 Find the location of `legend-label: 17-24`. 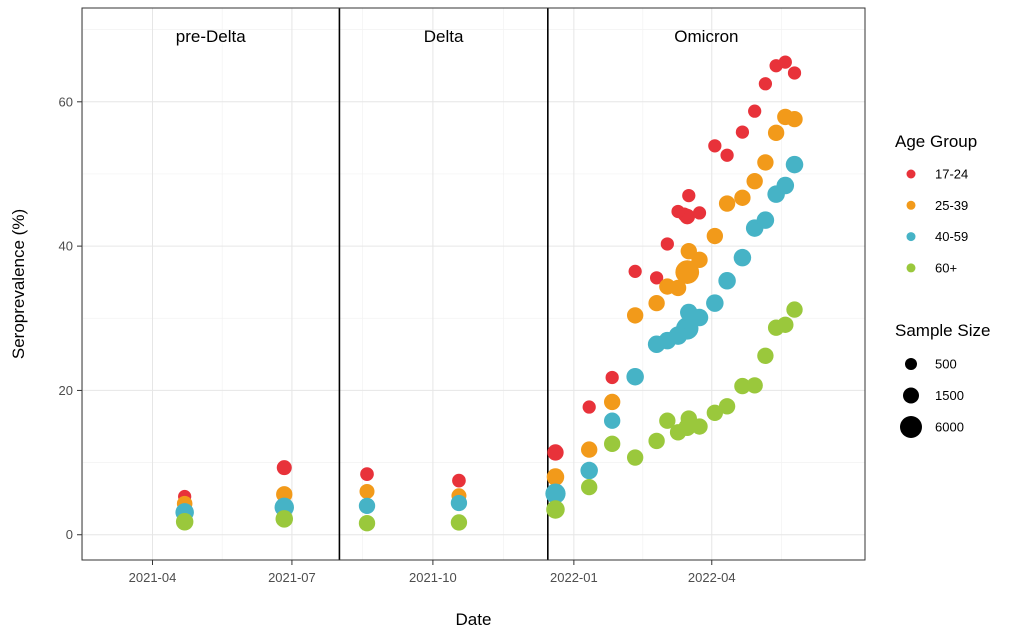

legend-label: 17-24 is located at coordinates (951, 174).